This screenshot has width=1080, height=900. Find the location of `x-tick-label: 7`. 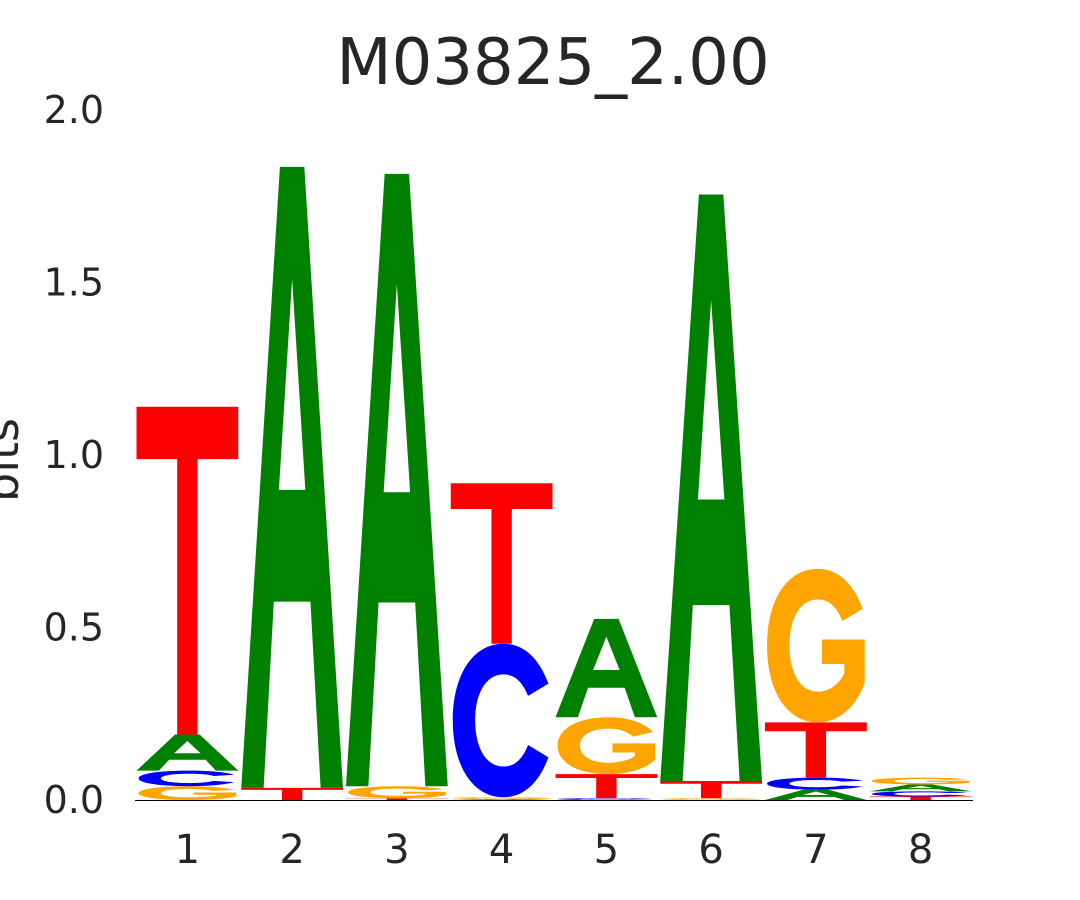

x-tick-label: 7 is located at coordinates (815, 850).